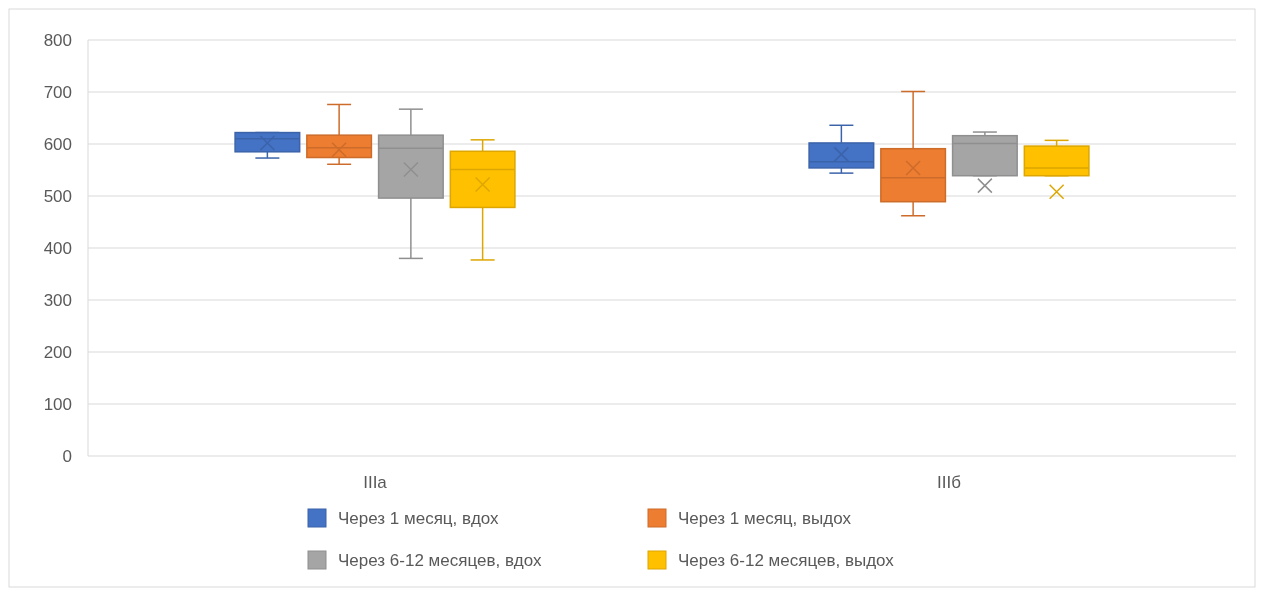  Describe the element at coordinates (419, 518) in the screenshot. I see `legend-label: Через 1 месяц, вдох` at that location.